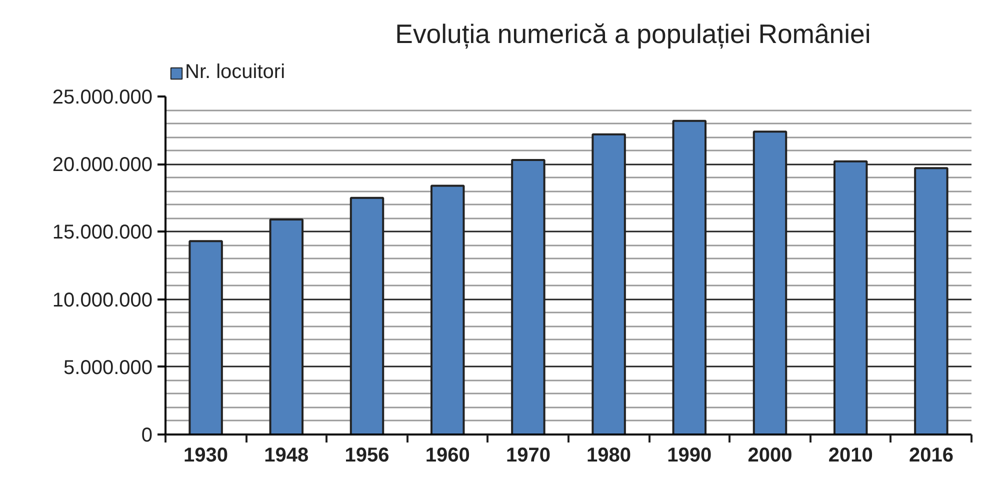 This screenshot has height=484, width=981. I want to click on x-tick-label: 1960, so click(447, 455).